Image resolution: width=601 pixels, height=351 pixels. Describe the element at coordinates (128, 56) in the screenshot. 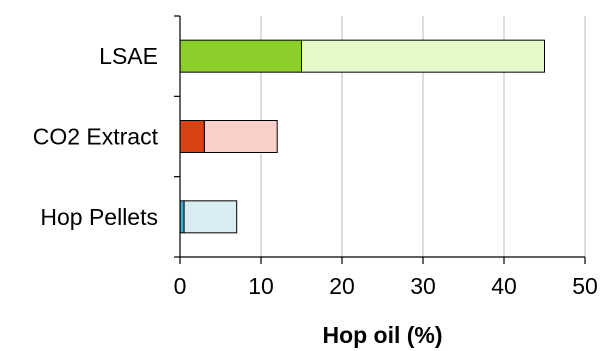

I see `category-label: LSAE` at that location.